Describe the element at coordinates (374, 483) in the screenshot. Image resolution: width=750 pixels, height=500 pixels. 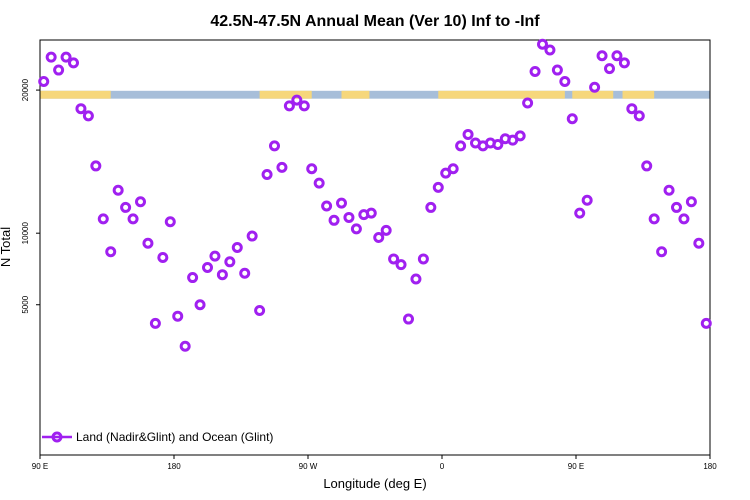
I see `x-axis-label: Longitude (deg E)` at that location.